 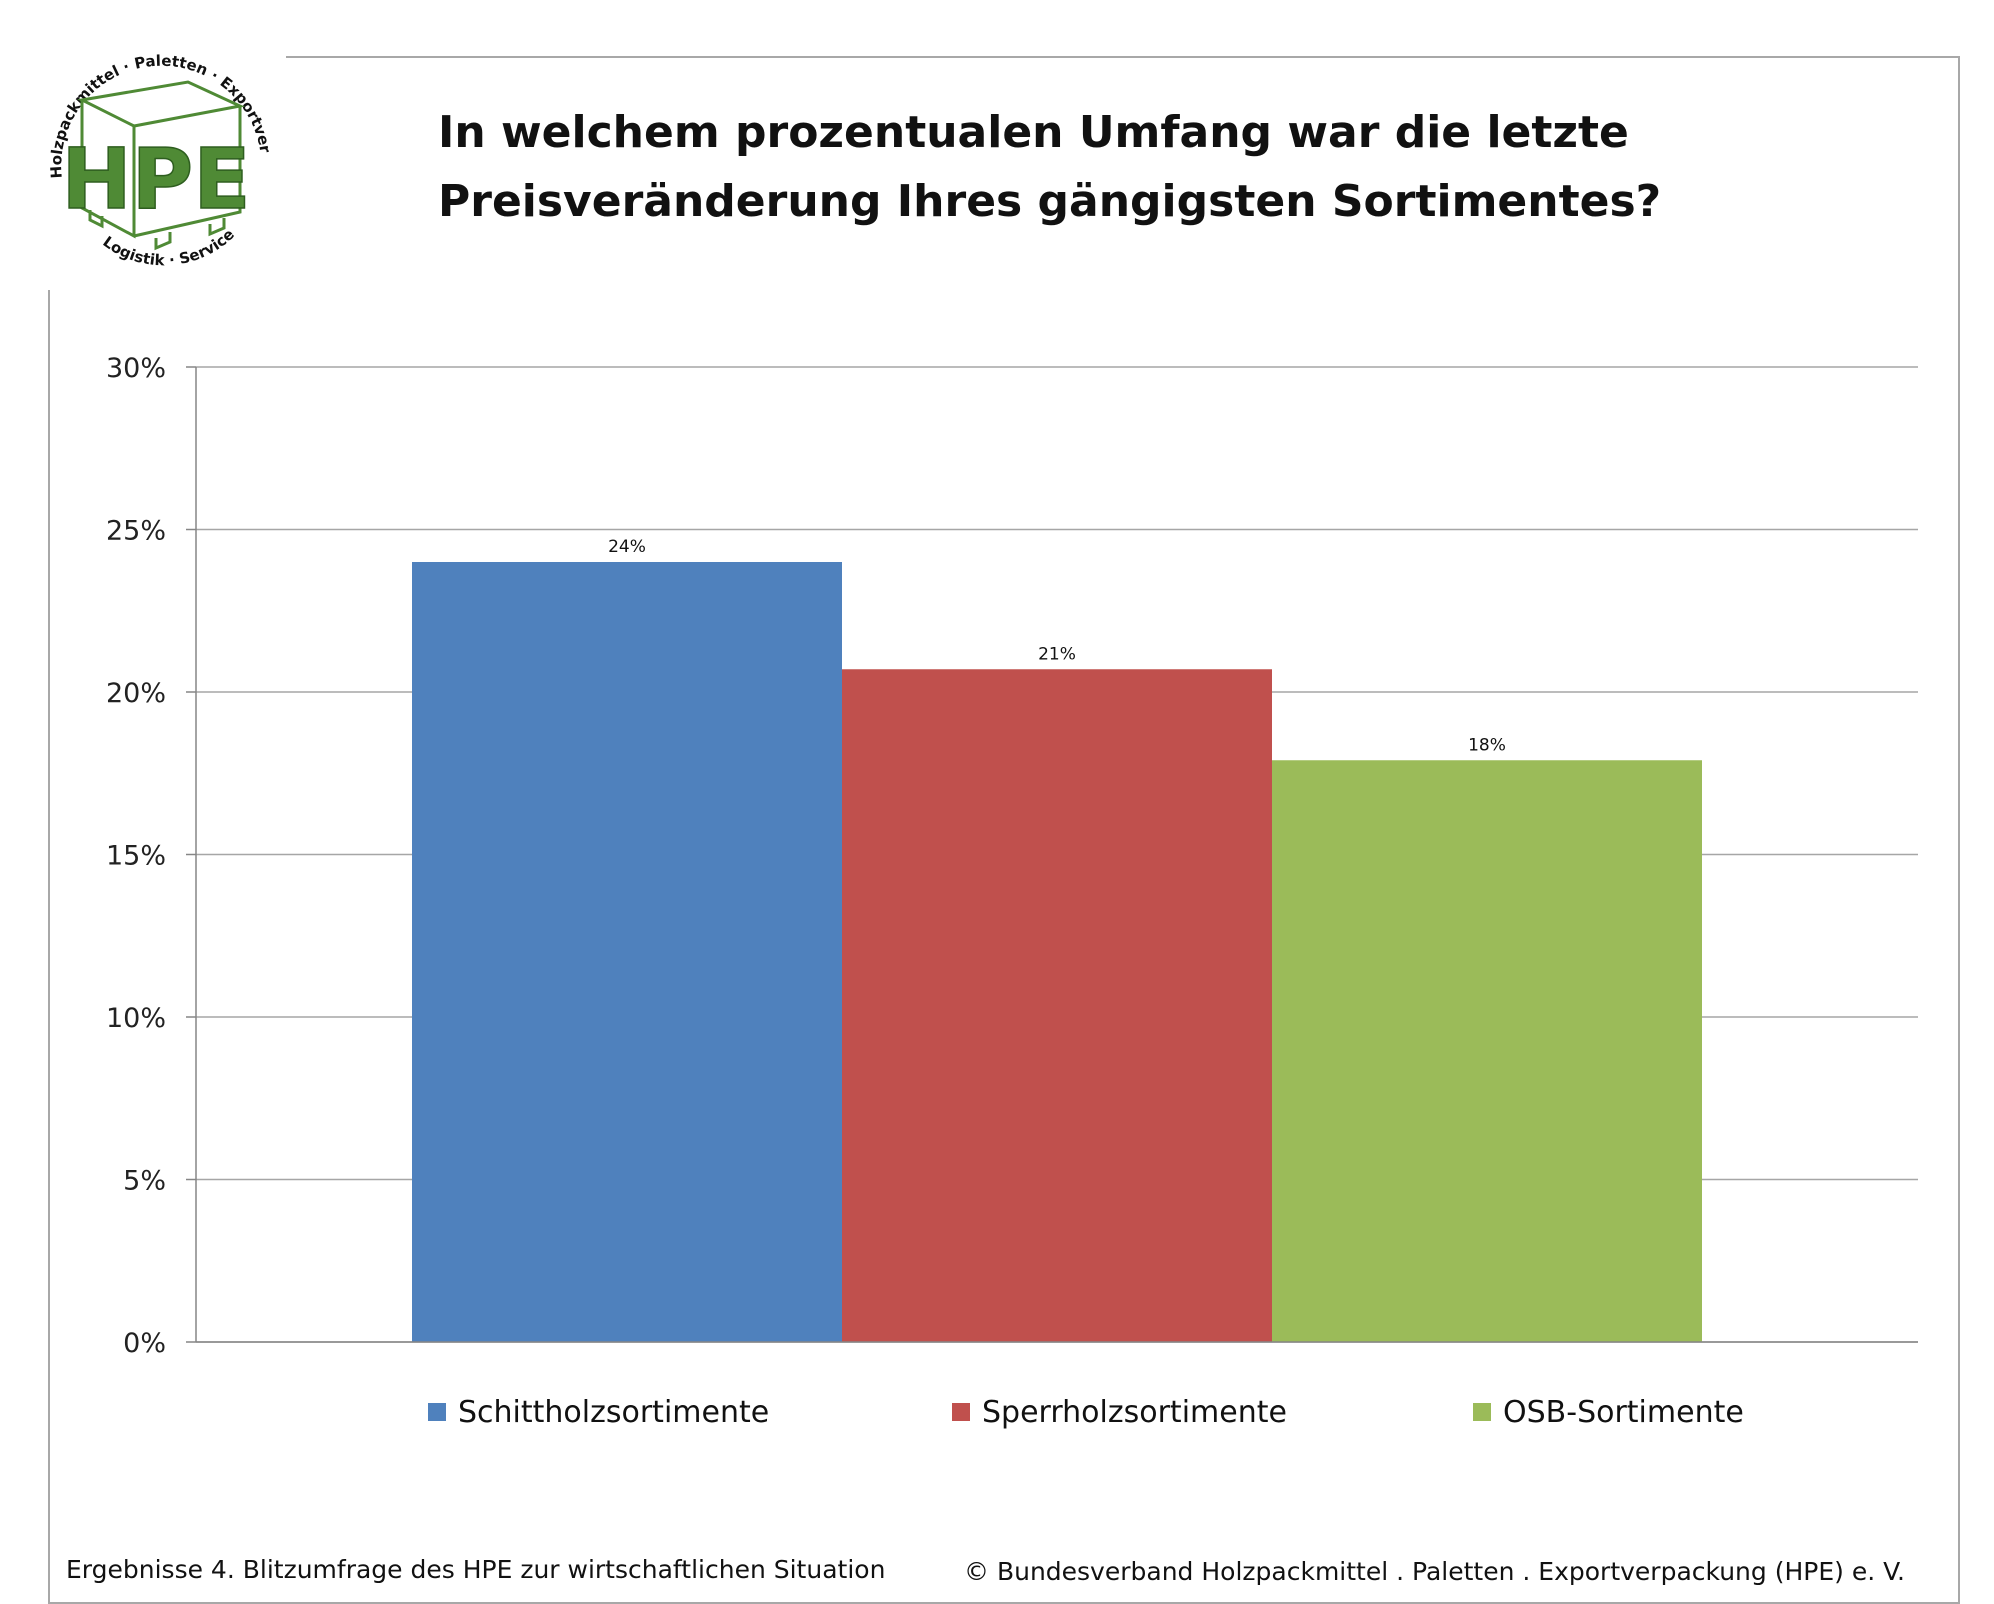 What do you see at coordinates (136, 1018) in the screenshot?
I see `y-tick-label-10: 10%` at bounding box center [136, 1018].